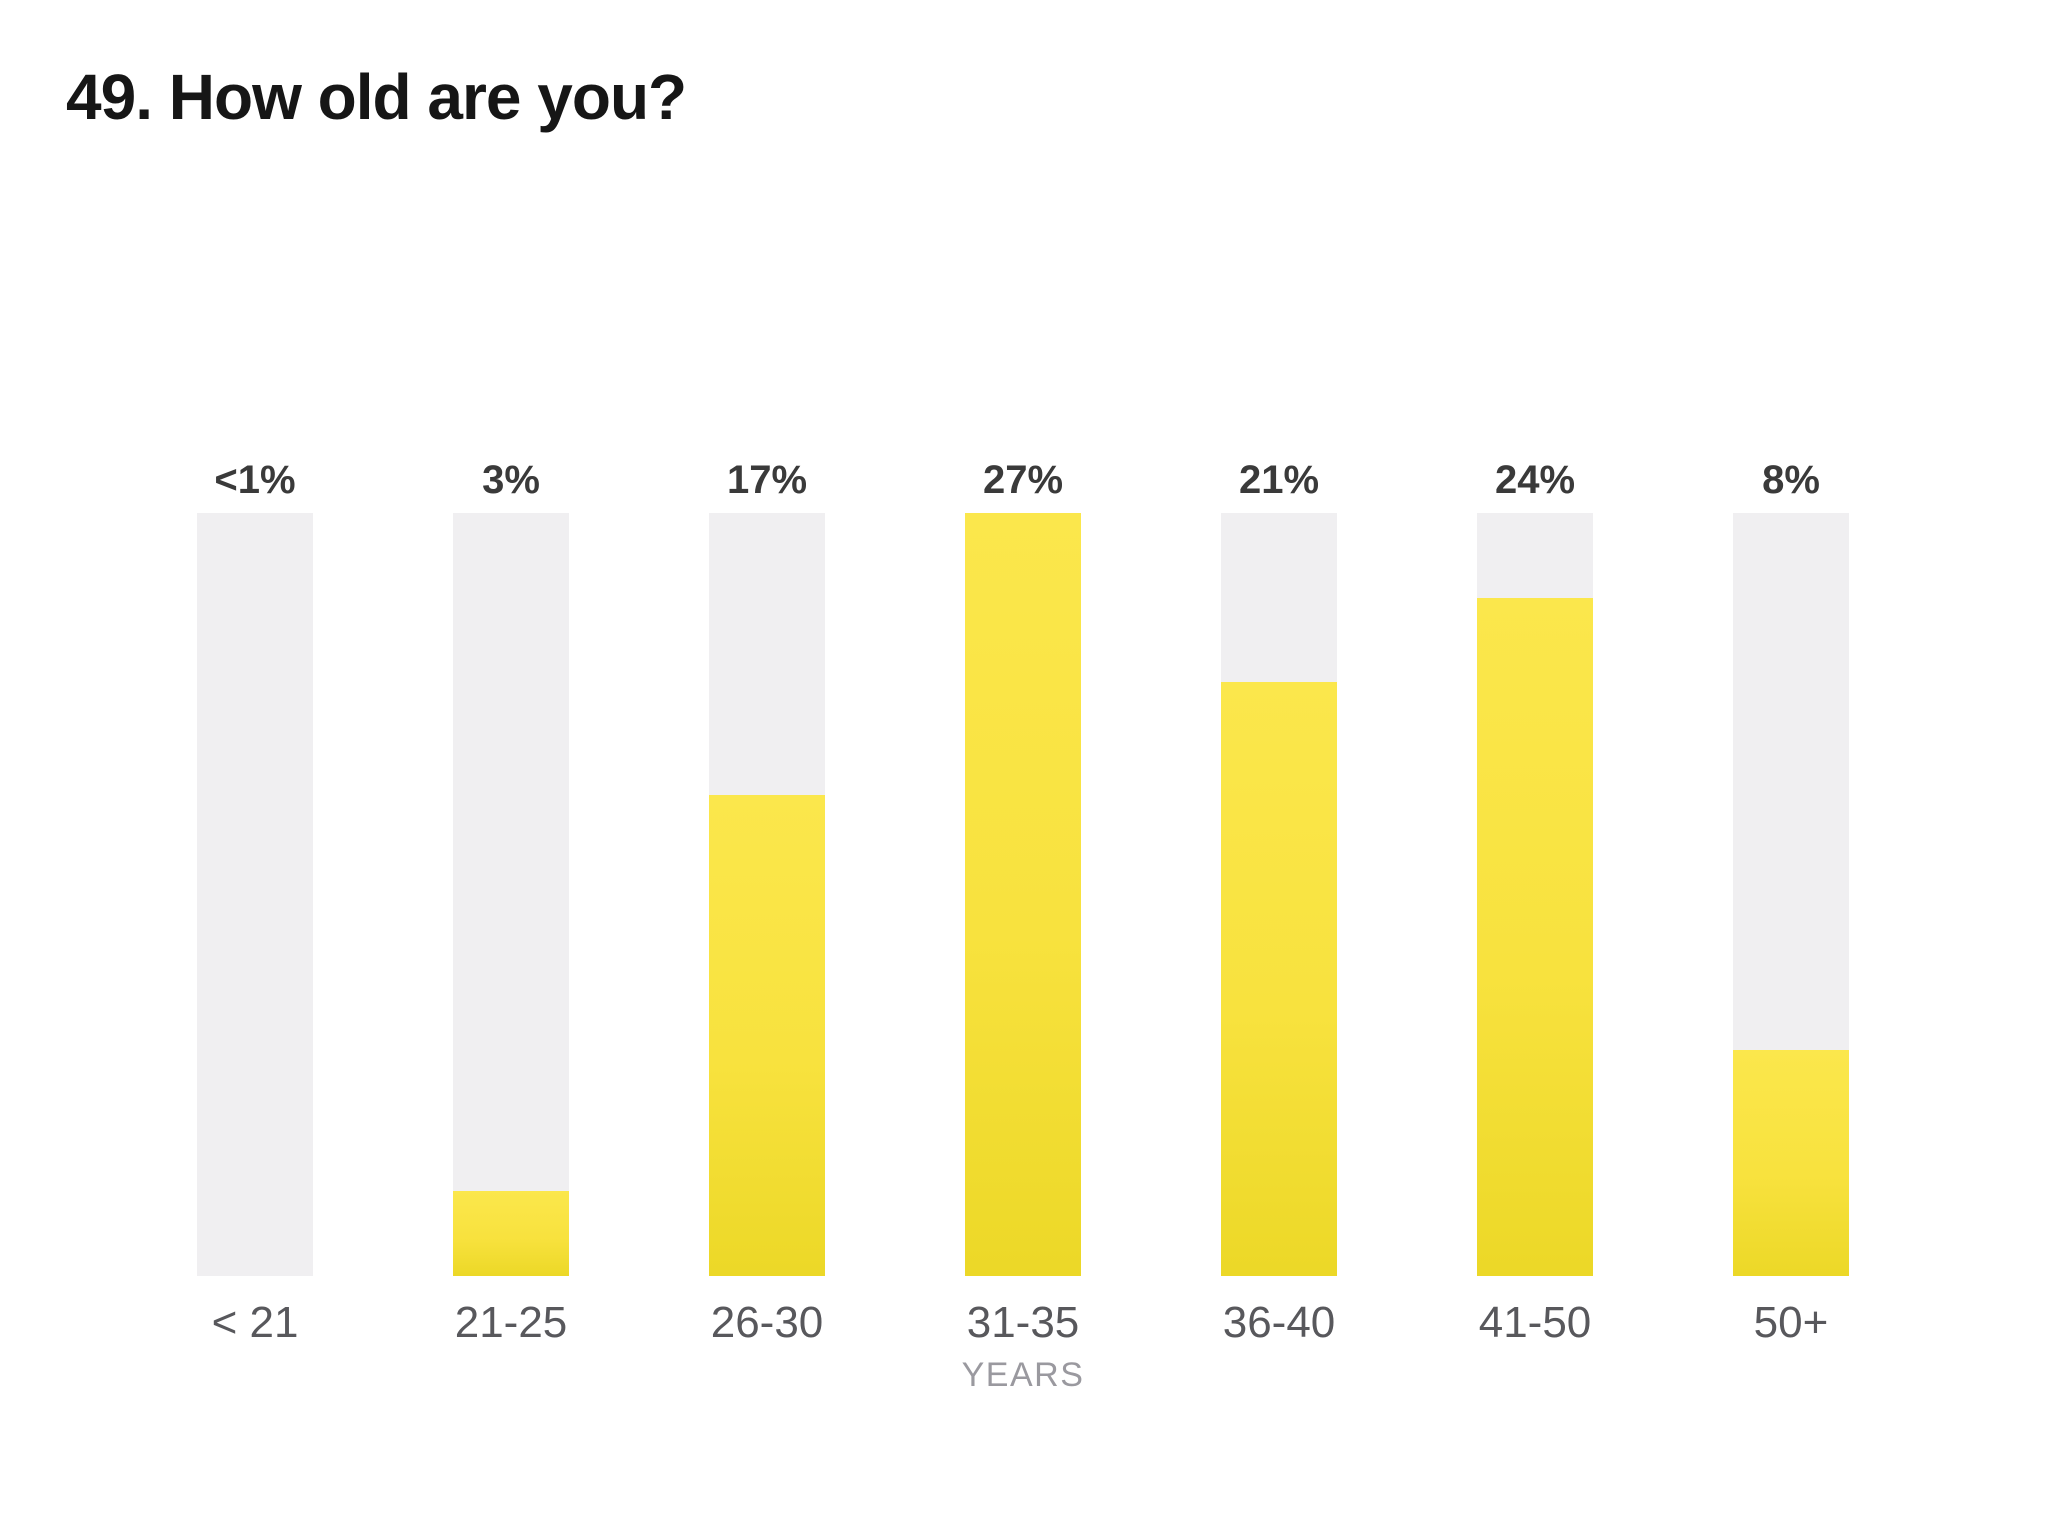 Image resolution: width=2048 pixels, height=1536 pixels. I want to click on bar-value-label: 27%, so click(1023, 480).